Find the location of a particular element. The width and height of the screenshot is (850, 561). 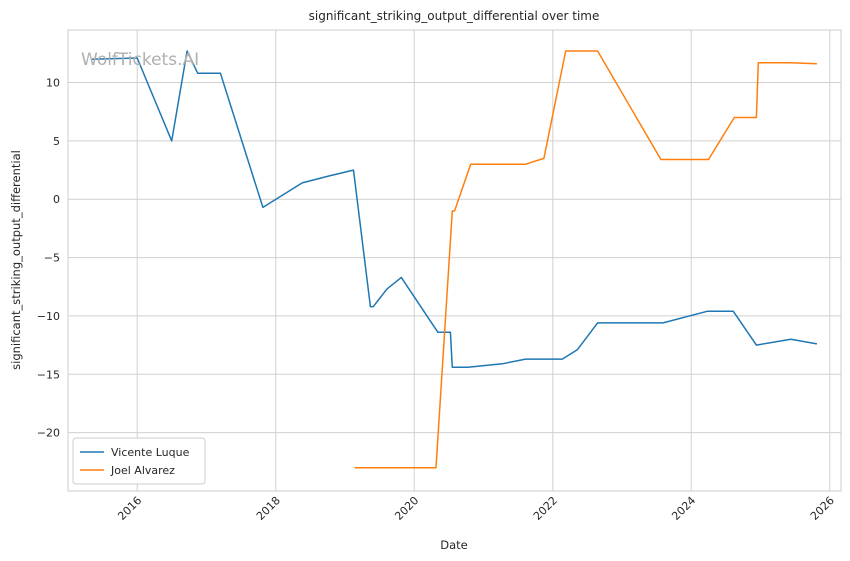

legend-label-vicente-luque: Vicente Luque is located at coordinates (150, 452).